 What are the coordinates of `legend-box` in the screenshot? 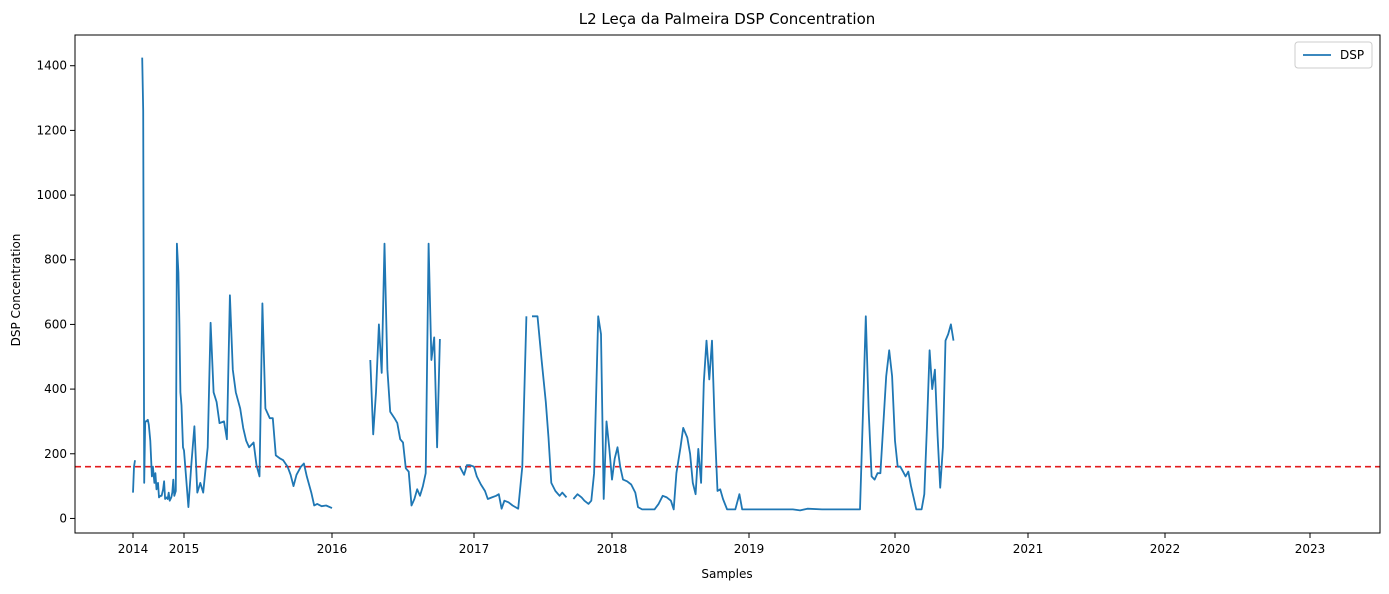 It's located at (1333, 55).